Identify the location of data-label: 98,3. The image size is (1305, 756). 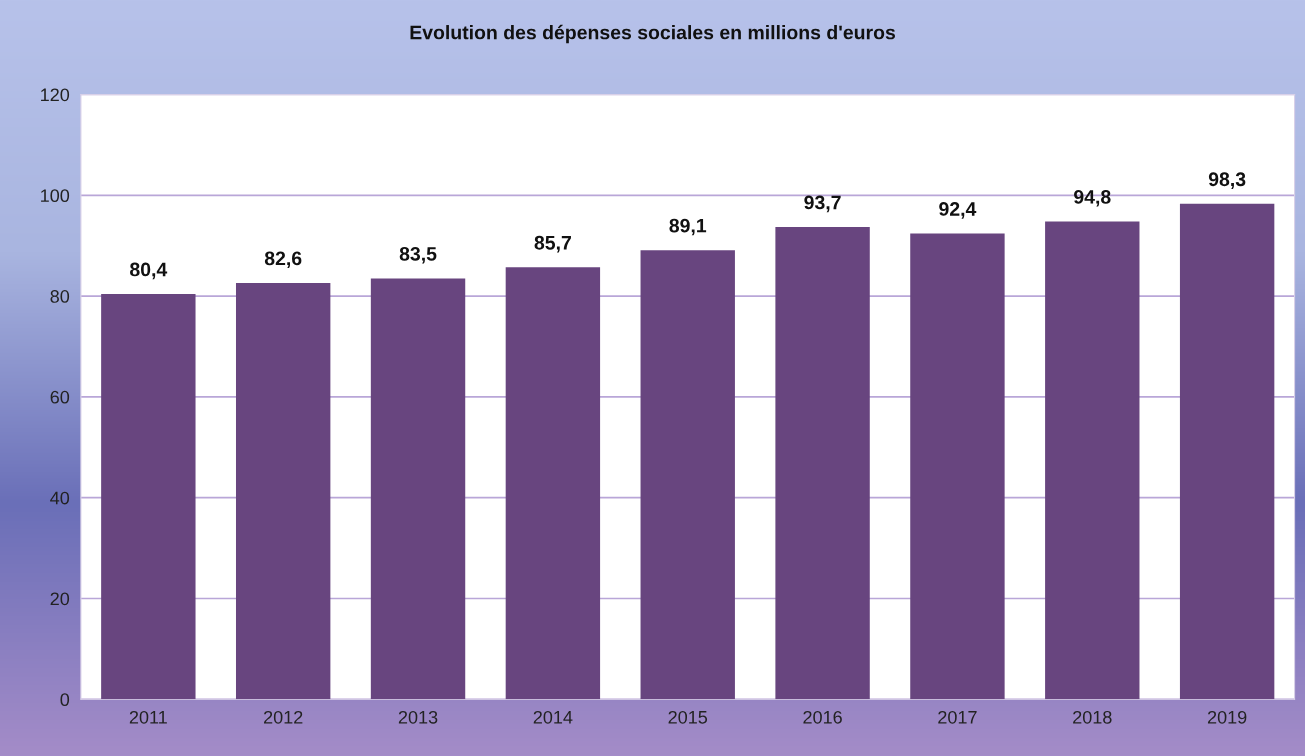
(1227, 180).